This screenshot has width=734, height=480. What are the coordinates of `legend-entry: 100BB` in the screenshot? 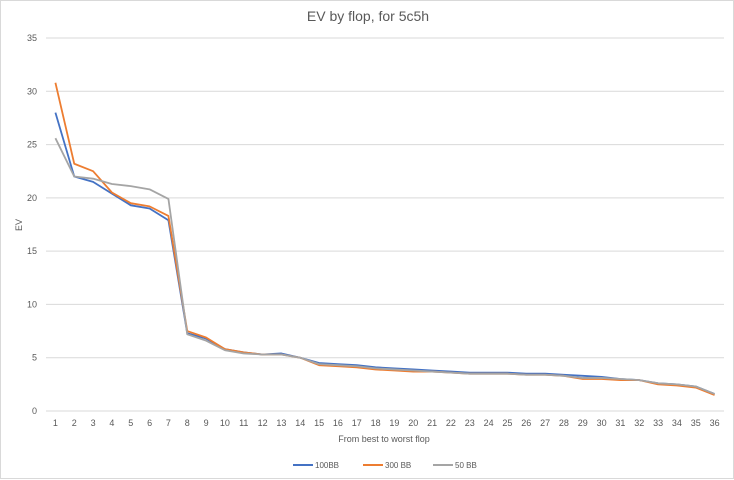 It's located at (327, 465).